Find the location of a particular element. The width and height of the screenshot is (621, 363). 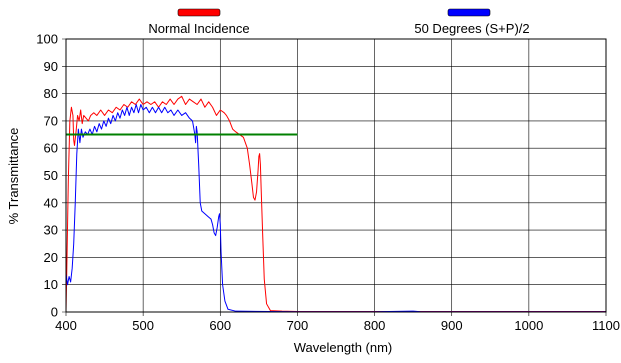

x-tick-label-1000: 1000 is located at coordinates (528, 325).